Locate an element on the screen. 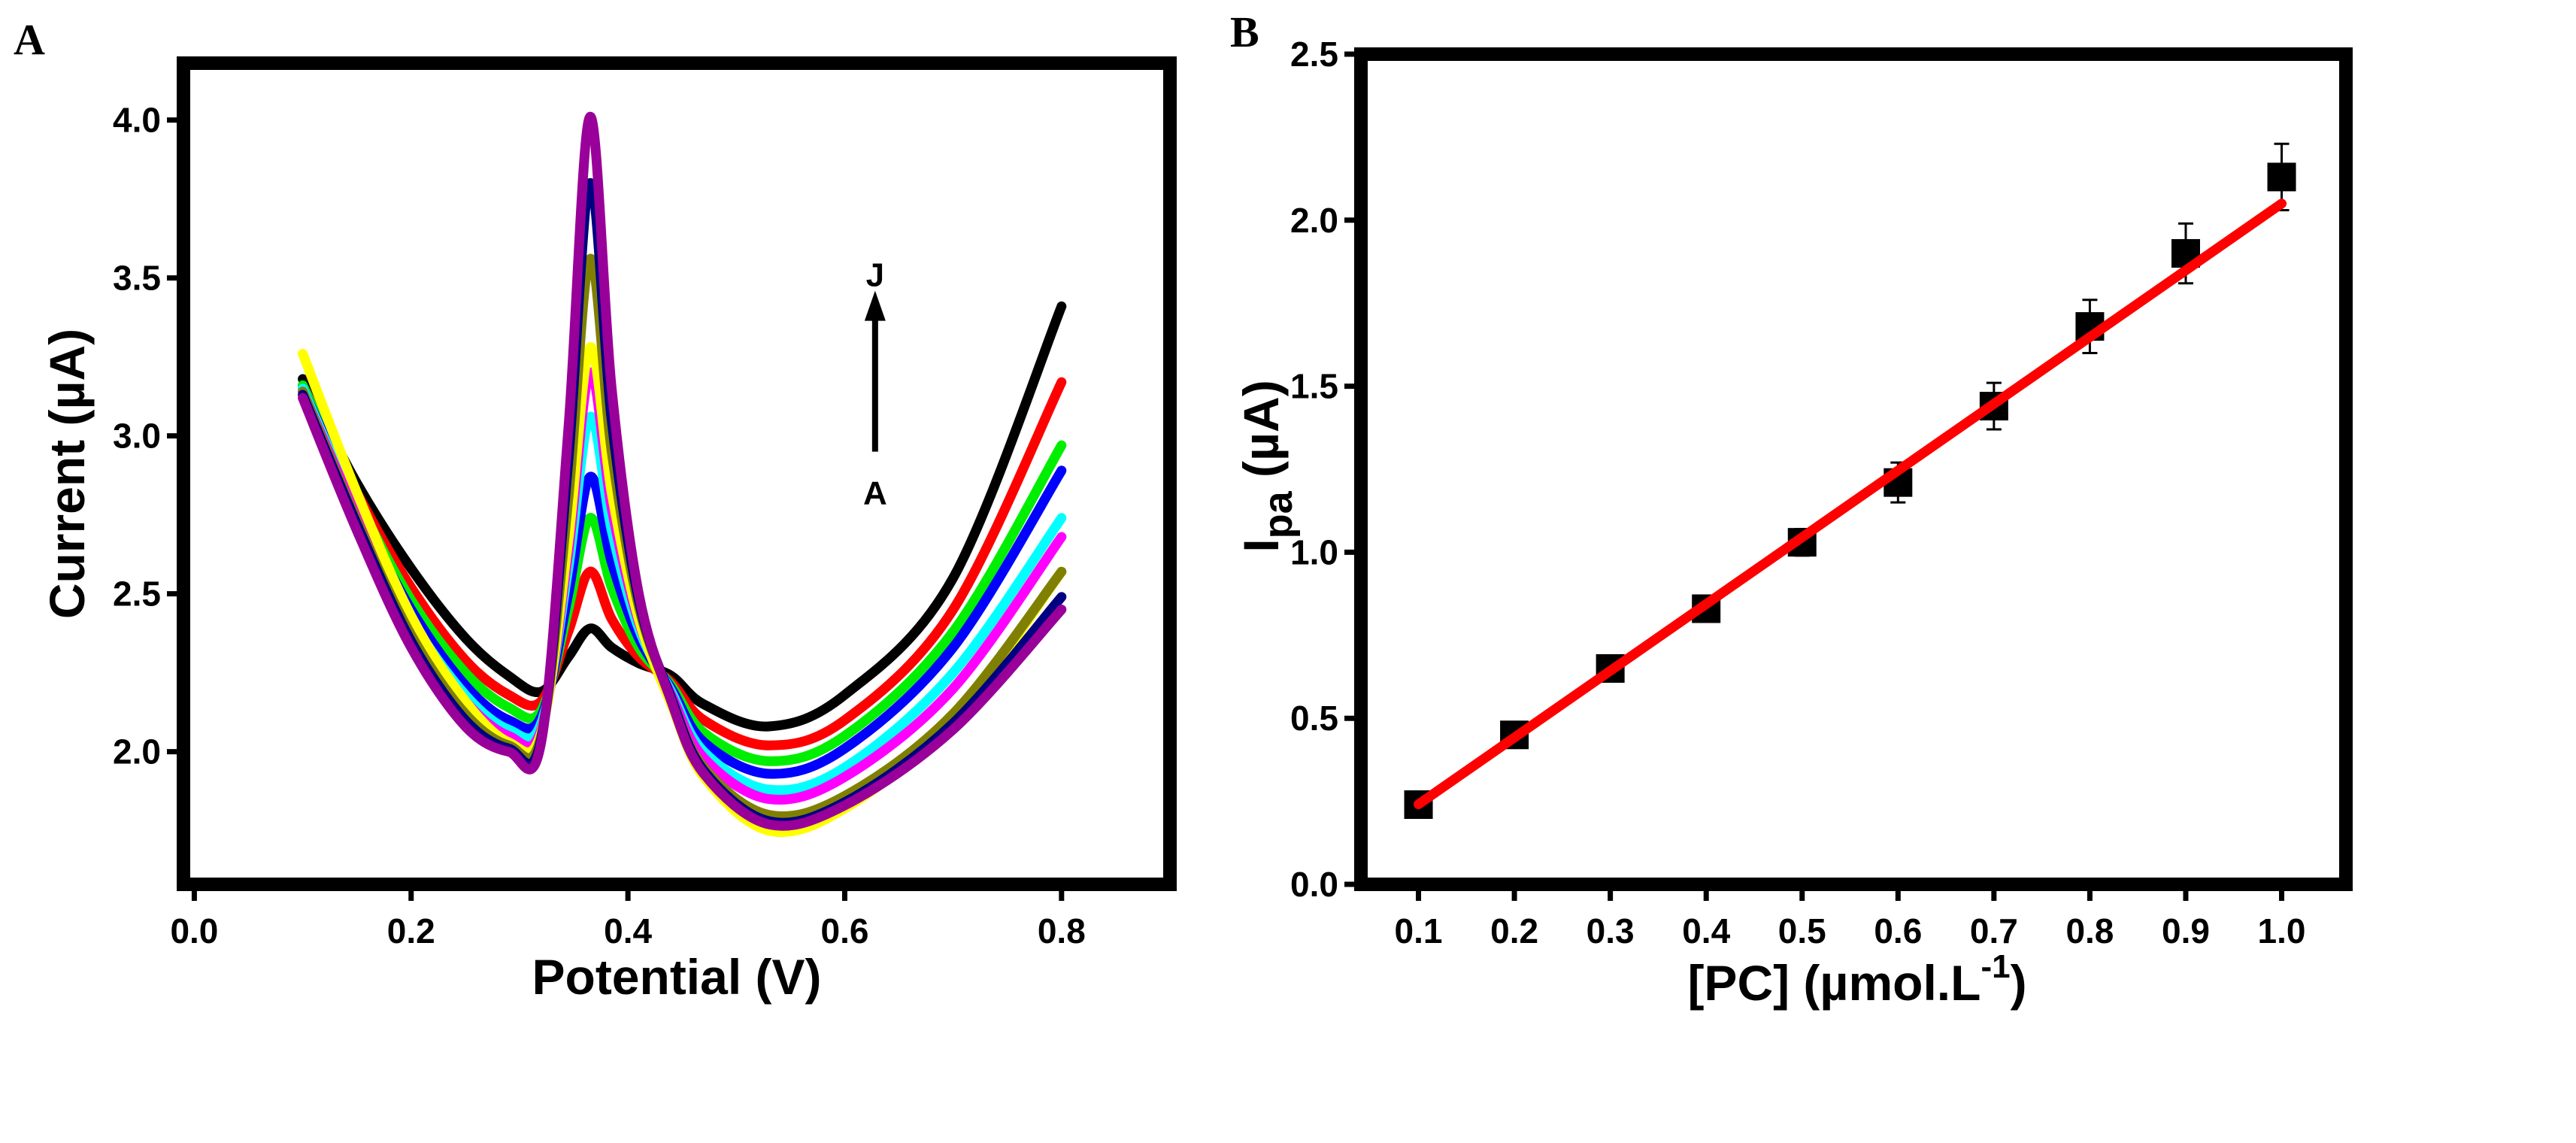 This screenshot has width=2576, height=1143. x-tick-label-a: 0.2 is located at coordinates (411, 931).